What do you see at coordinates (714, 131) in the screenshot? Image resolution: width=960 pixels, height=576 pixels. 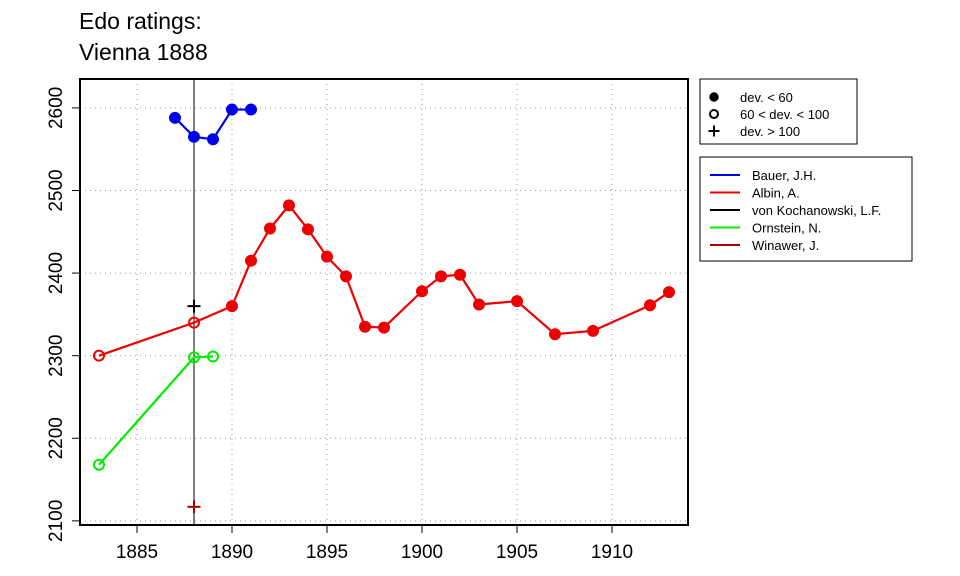 I see `marker-legend-symbol-plus` at bounding box center [714, 131].